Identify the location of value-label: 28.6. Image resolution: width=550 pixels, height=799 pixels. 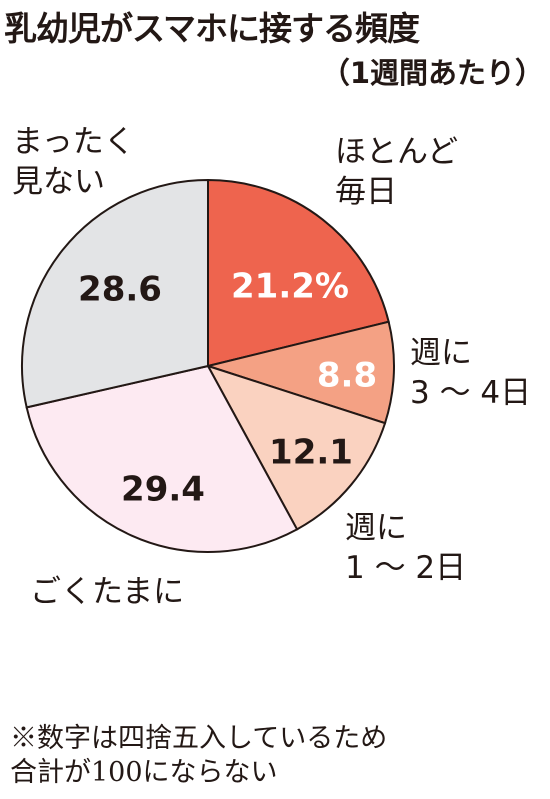
(120, 290).